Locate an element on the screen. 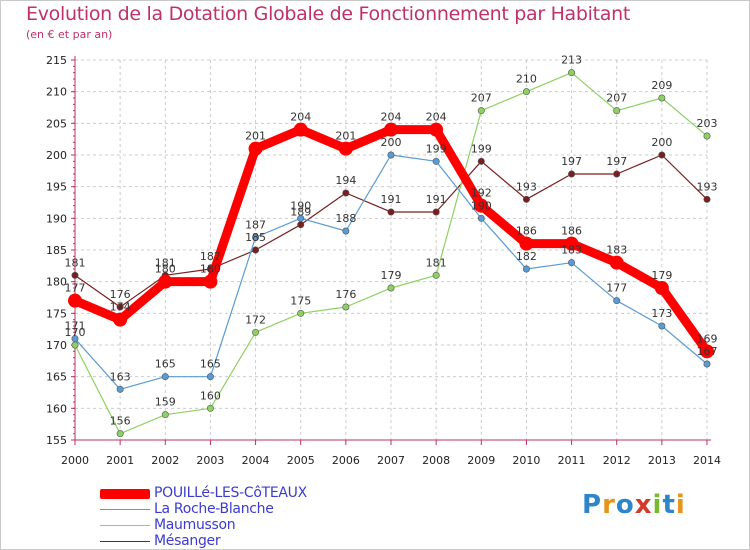 The image size is (750, 550). data-label: 173 is located at coordinates (661, 313).